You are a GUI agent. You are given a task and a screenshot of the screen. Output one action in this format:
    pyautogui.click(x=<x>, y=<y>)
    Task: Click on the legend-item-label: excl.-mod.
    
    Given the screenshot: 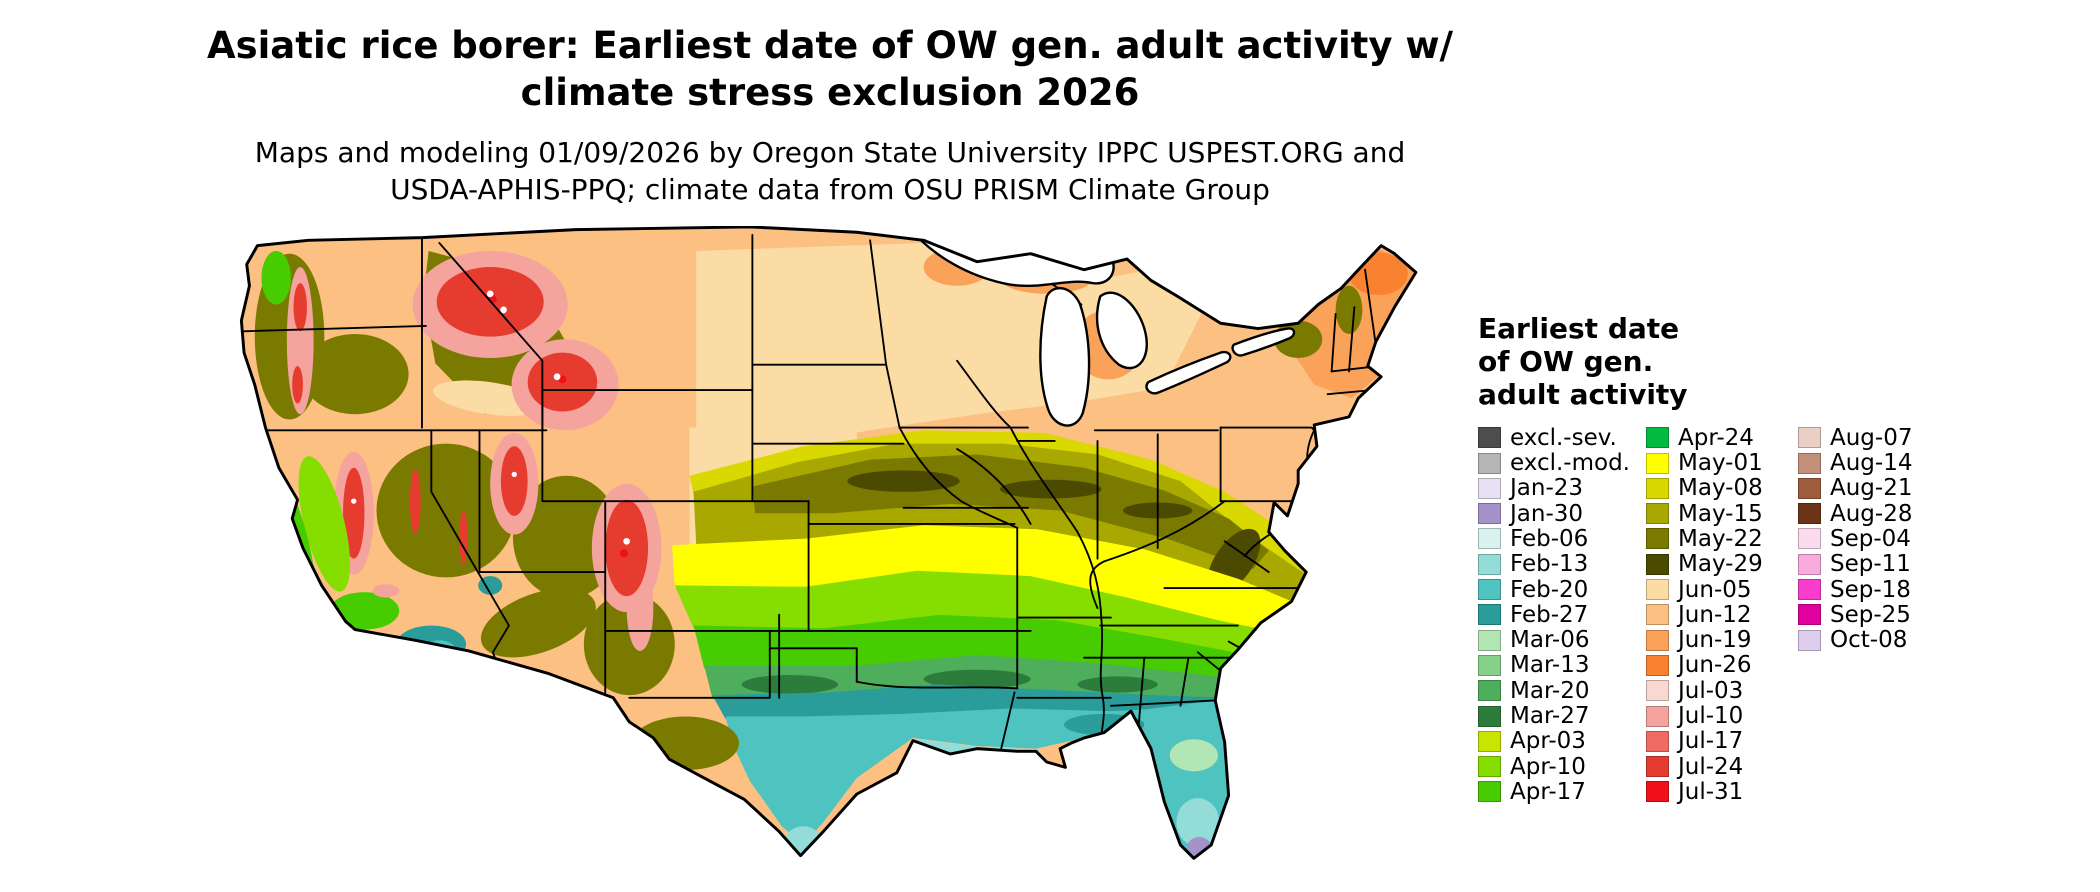 What is the action you would take?
    pyautogui.click(x=1570, y=463)
    